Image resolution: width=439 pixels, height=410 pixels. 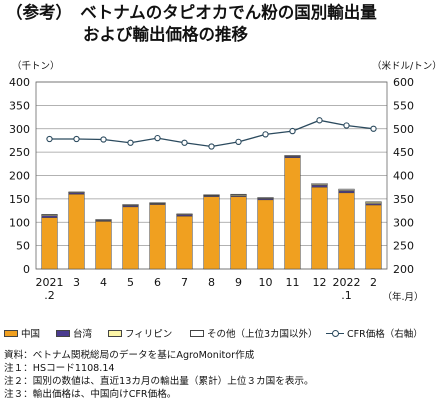 I want to click on x-tick-label: 6, so click(x=157, y=282).